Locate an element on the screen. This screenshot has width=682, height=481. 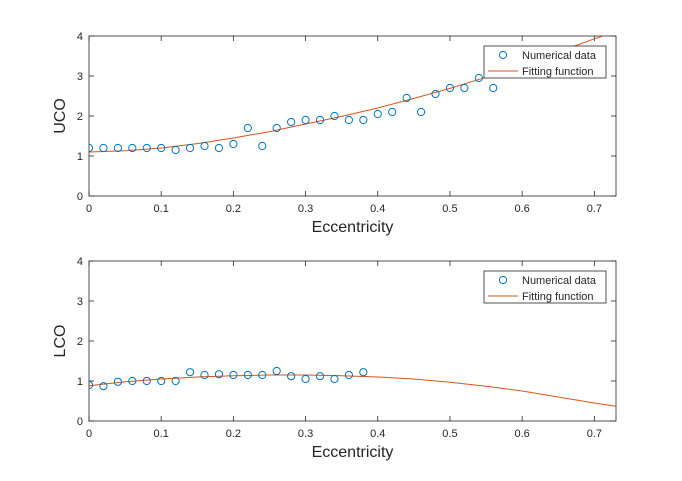
y-axis-label: UCO is located at coordinates (60, 116).